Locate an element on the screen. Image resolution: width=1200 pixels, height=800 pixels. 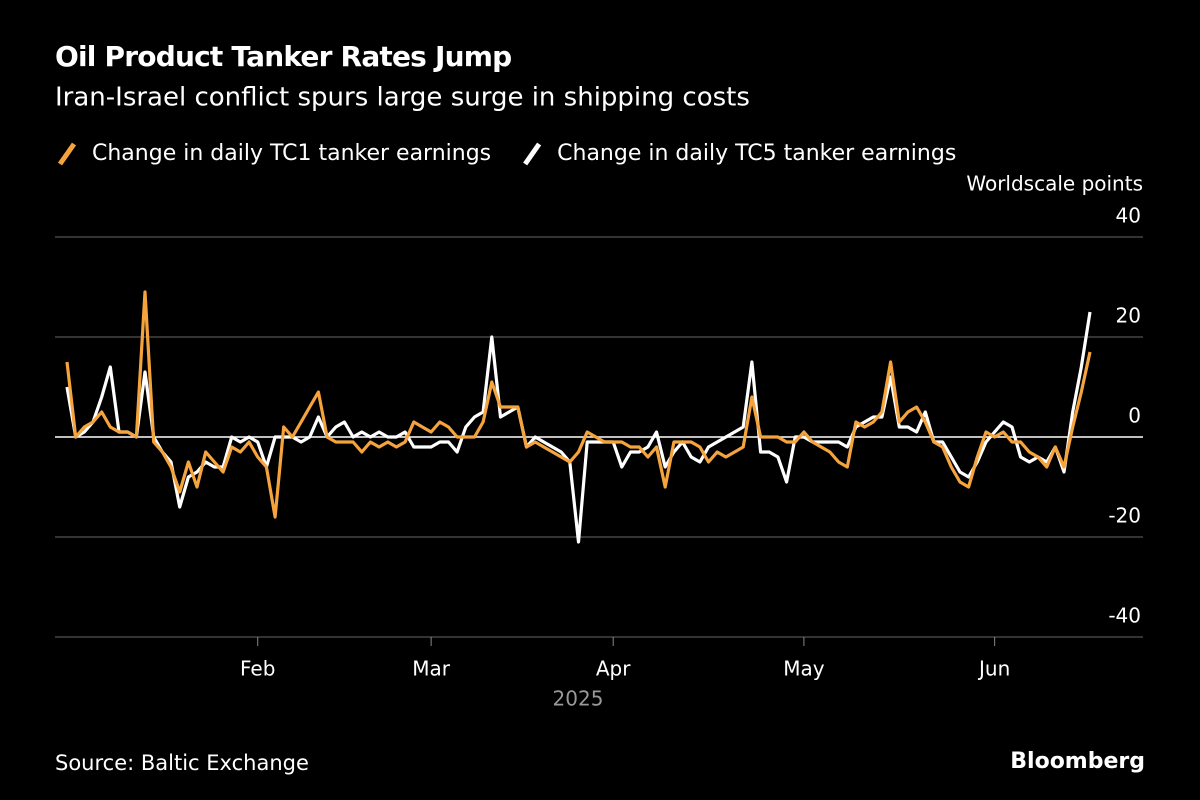
y-tick-label: 20 is located at coordinates (1128, 316).